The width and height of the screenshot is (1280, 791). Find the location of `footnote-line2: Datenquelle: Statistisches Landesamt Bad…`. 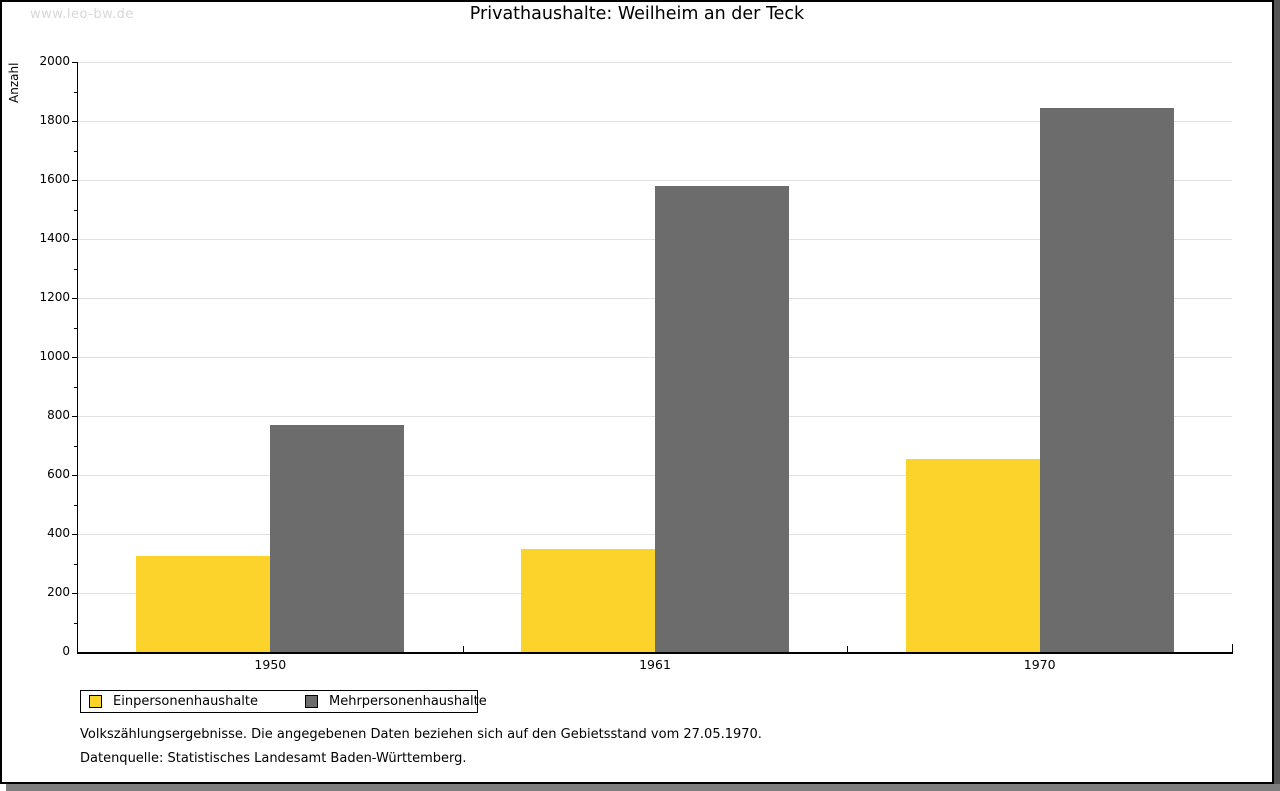

footnote-line2: Datenquelle: Statistisches Landesamt Bad… is located at coordinates (273, 758).